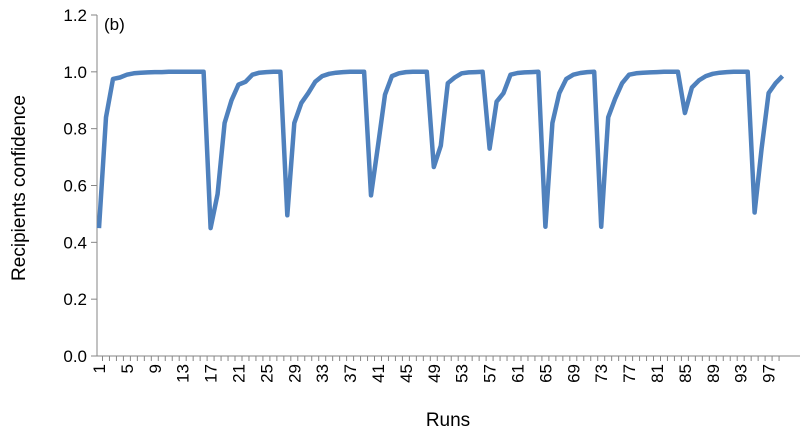  What do you see at coordinates (239, 373) in the screenshot?
I see `x-tick-label: 21` at bounding box center [239, 373].